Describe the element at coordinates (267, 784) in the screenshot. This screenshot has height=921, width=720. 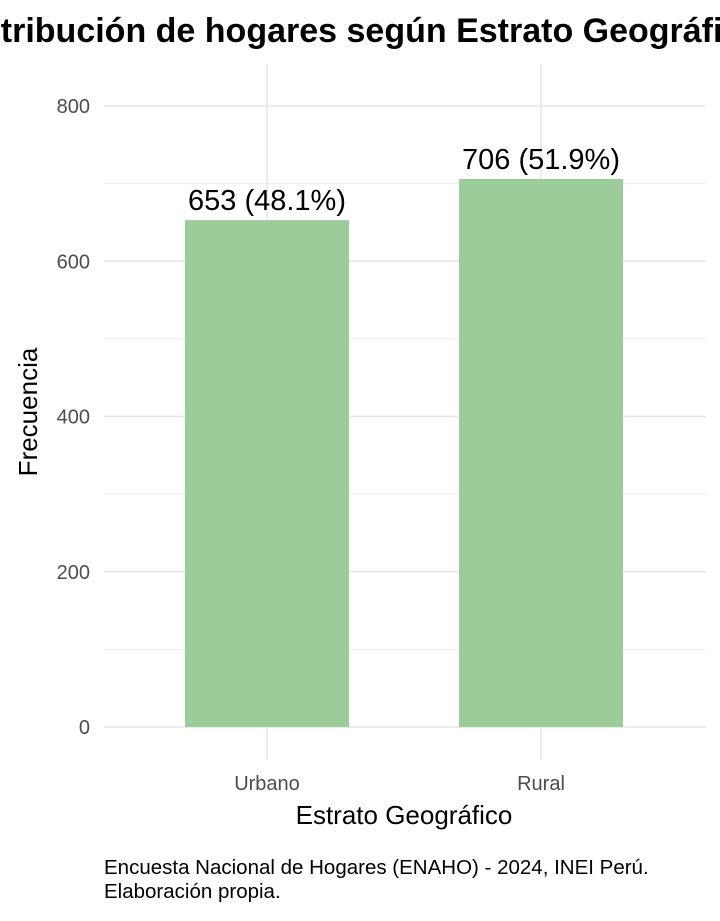
I see `x-tick-label-urbano: Urbano` at that location.